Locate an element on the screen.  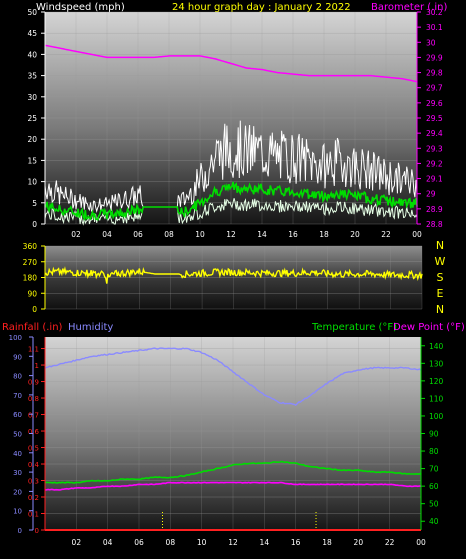
temperature-tick-label: 60 is located at coordinates (434, 486).